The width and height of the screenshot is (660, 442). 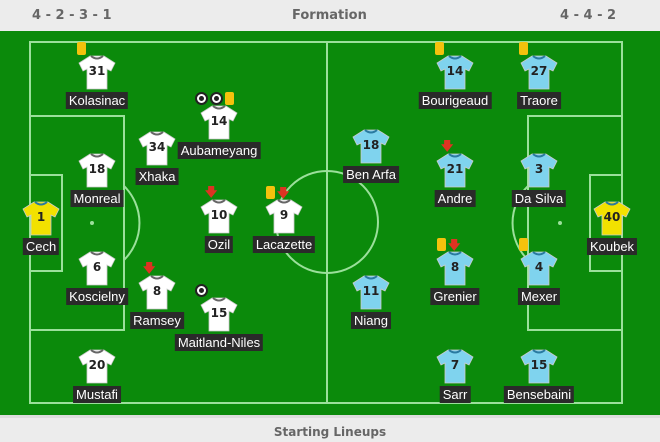 What do you see at coordinates (330, 432) in the screenshot?
I see `footer-title: Starting Lineups` at bounding box center [330, 432].